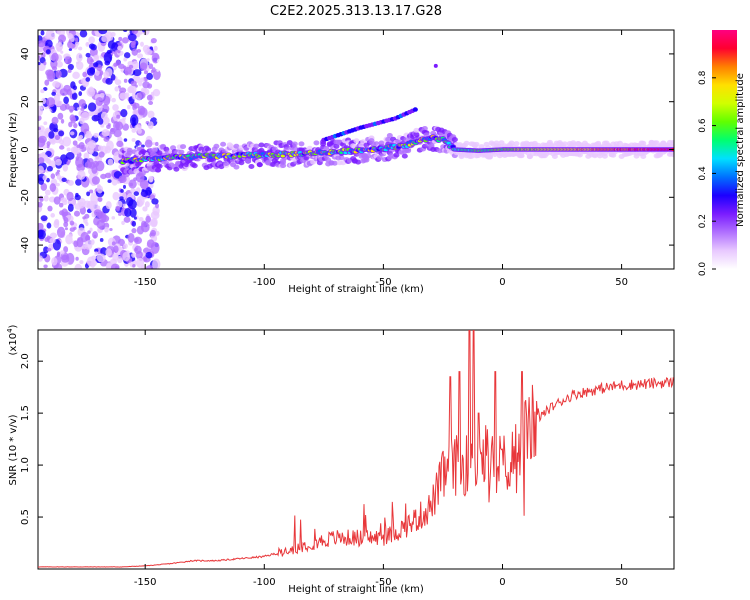 The width and height of the screenshot is (750, 600). What do you see at coordinates (435, 65) in the screenshot?
I see `spectrogram-isolated-point` at bounding box center [435, 65].